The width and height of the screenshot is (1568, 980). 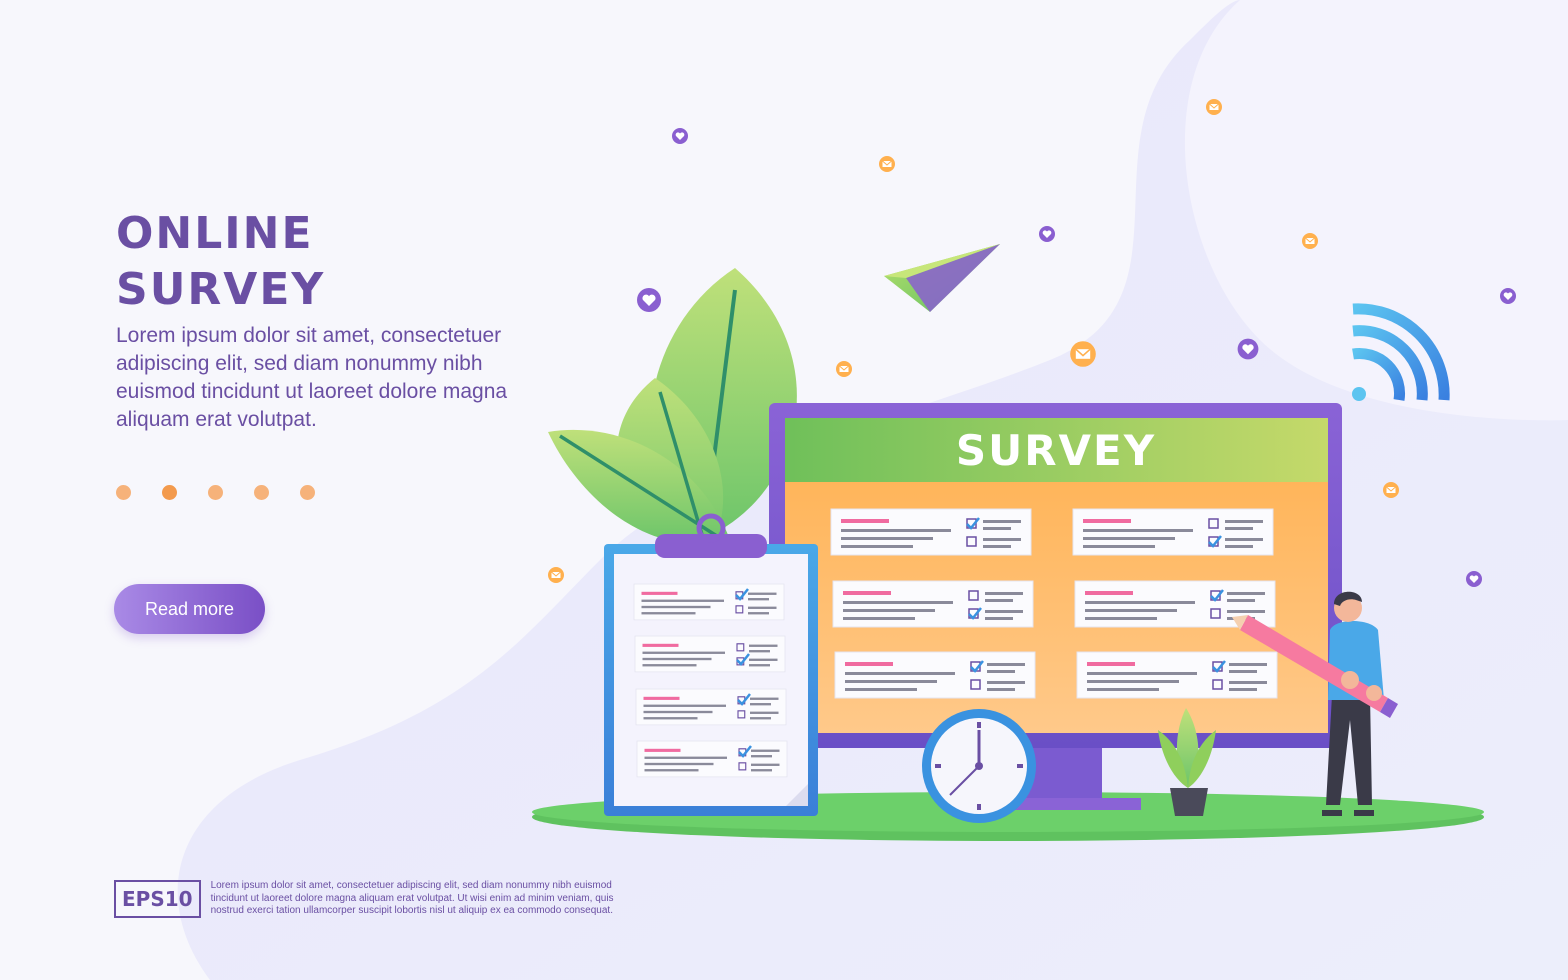 What do you see at coordinates (1056, 450) in the screenshot?
I see `monitor-title: SURVEY` at bounding box center [1056, 450].